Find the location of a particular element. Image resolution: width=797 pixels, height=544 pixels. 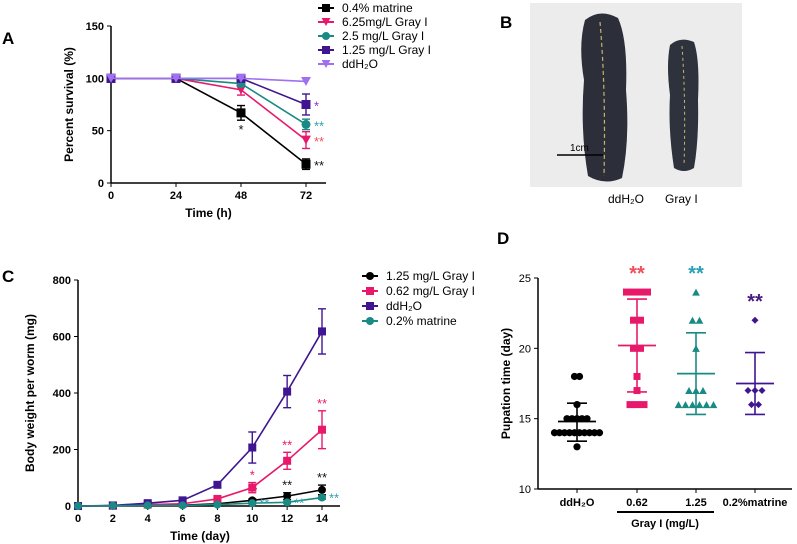

panel-label-a: A is located at coordinates (8, 38).